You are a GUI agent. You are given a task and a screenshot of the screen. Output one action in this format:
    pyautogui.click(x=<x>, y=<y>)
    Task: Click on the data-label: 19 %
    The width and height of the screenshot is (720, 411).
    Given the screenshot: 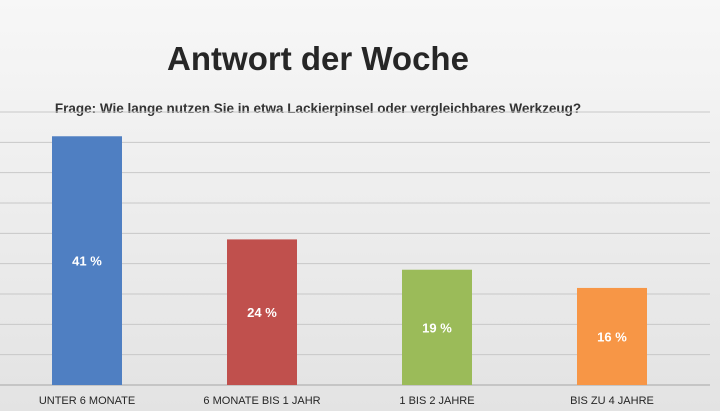 What is the action you would take?
    pyautogui.click(x=437, y=327)
    